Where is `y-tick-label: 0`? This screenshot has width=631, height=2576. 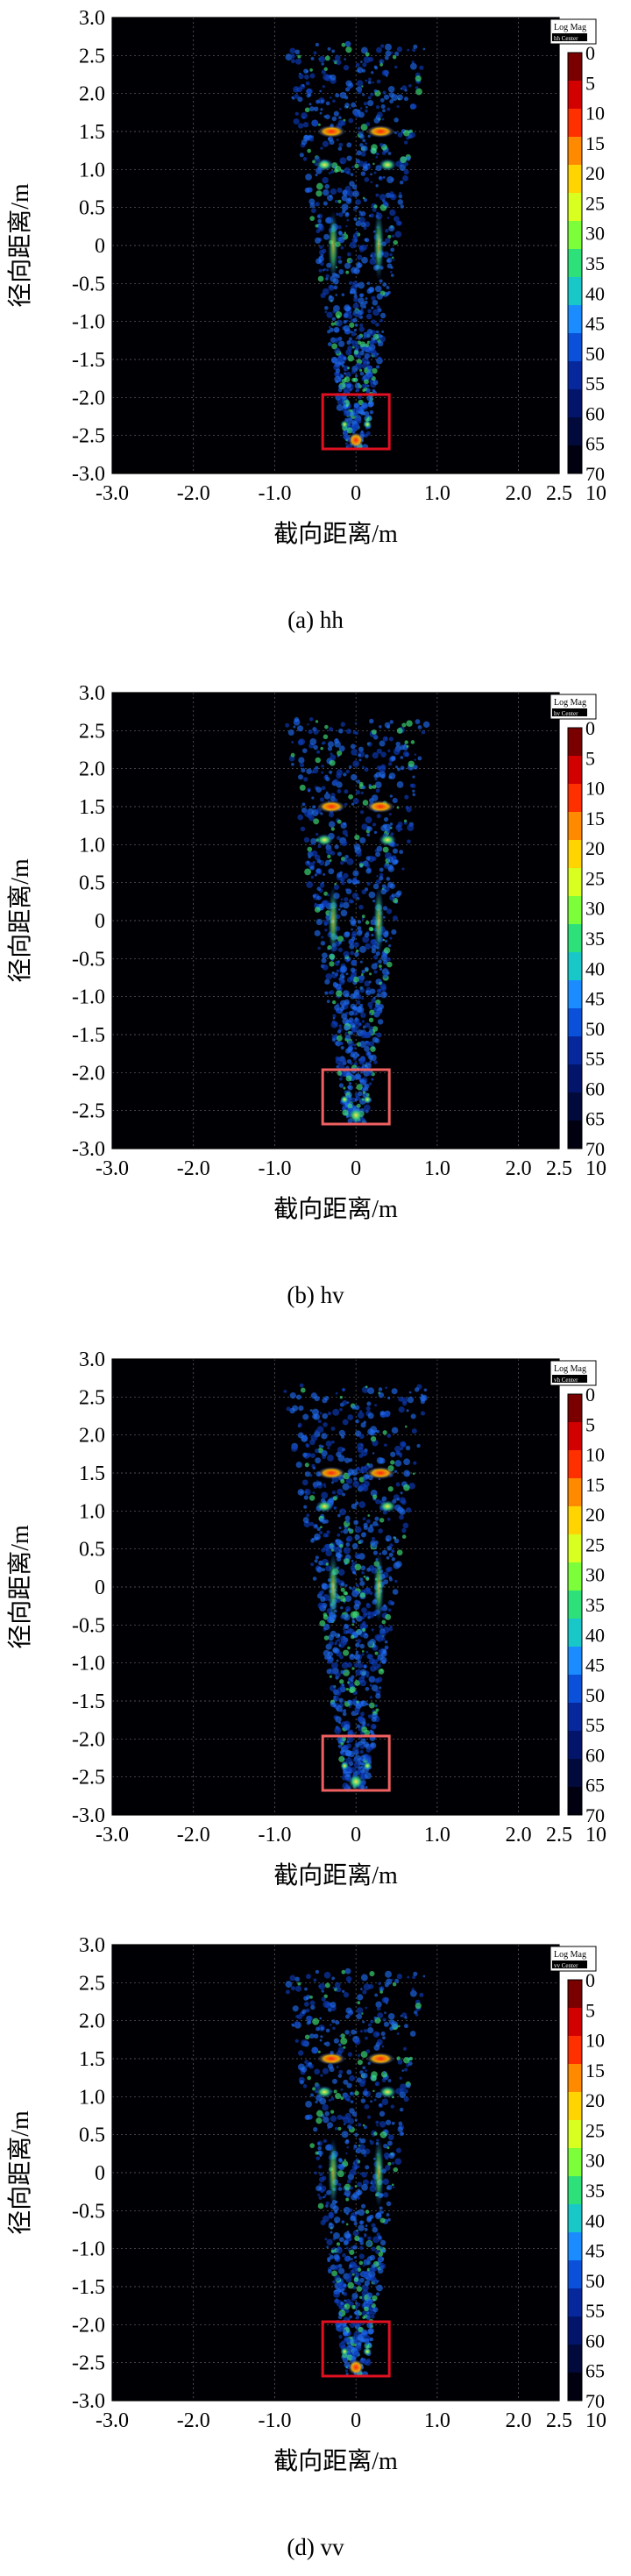 y-tick-label: 0 is located at coordinates (100, 246).